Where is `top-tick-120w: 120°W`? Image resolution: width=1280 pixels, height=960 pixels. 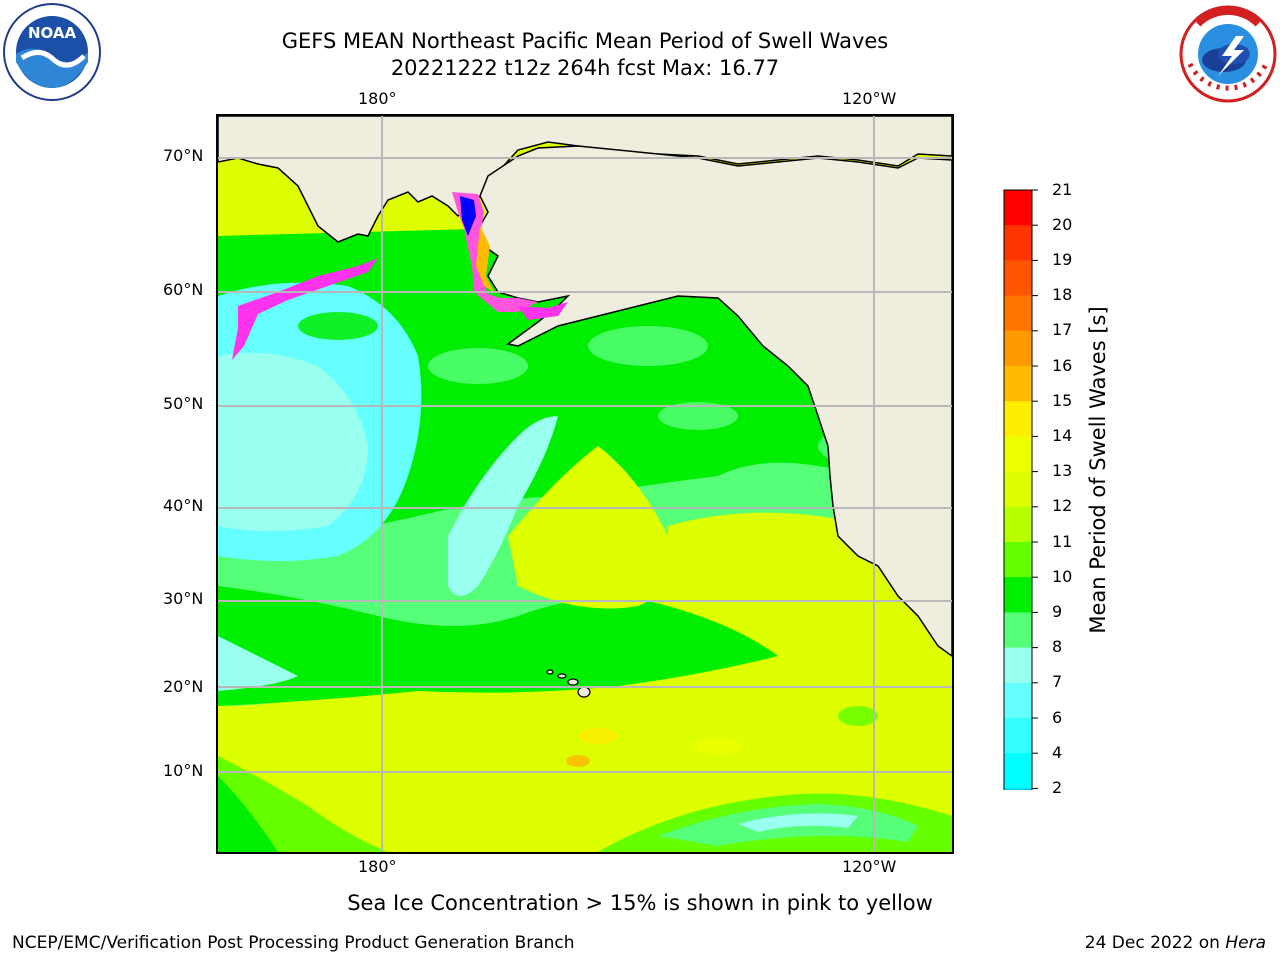 top-tick-120w: 120°W is located at coordinates (869, 98).